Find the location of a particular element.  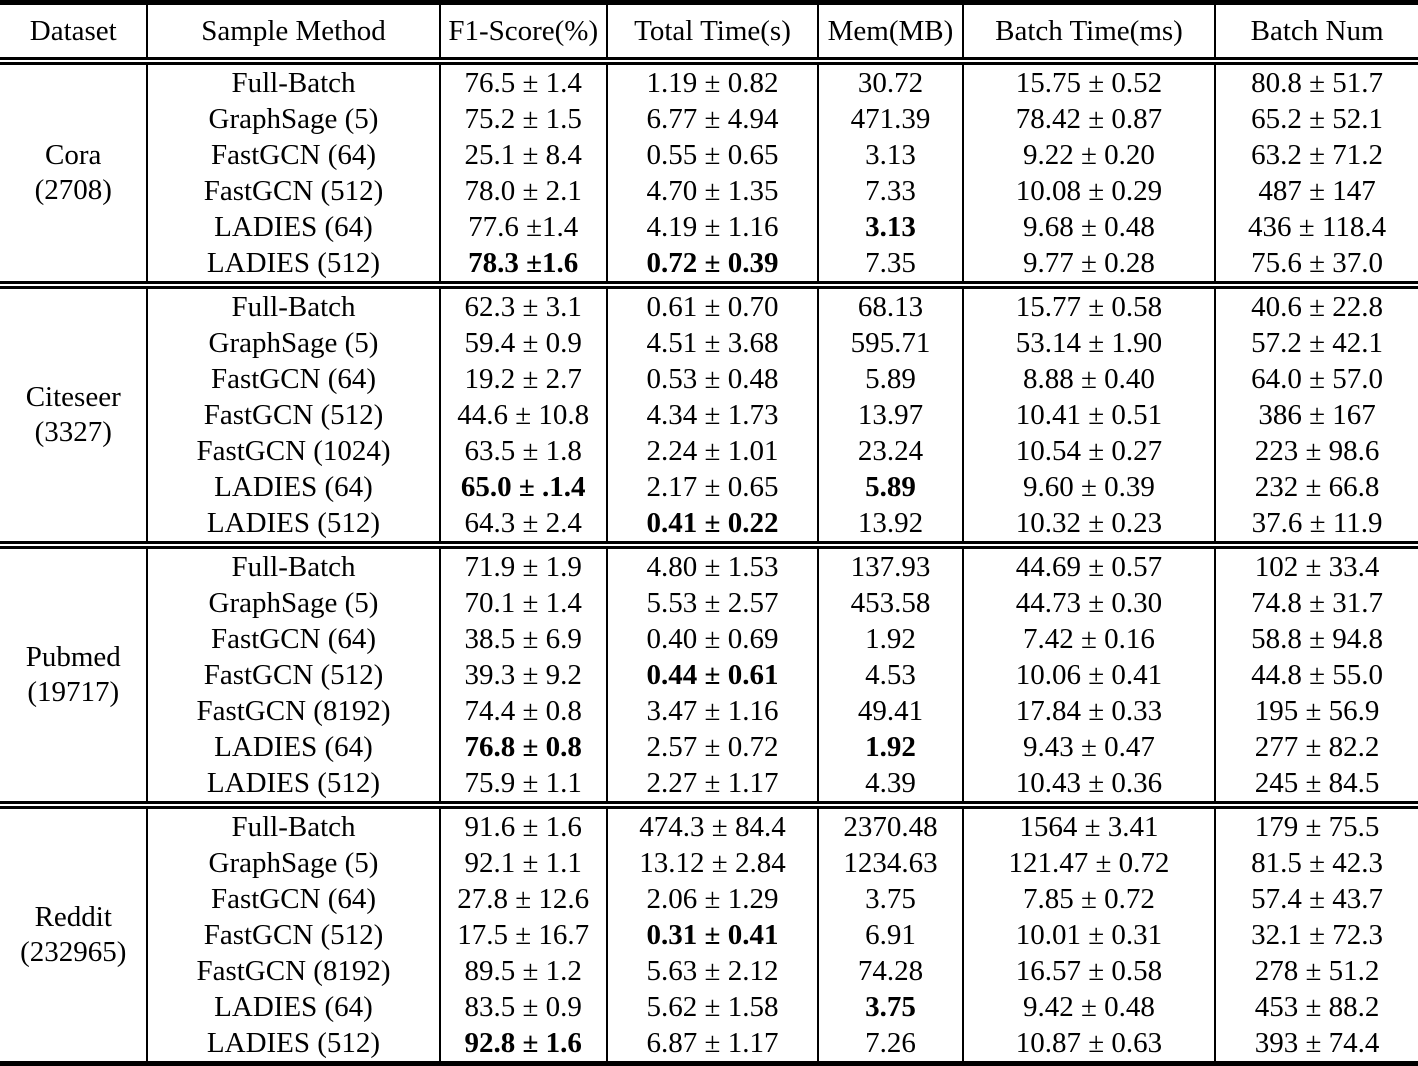

cell-total-time: 0.61 ± 0.70 is located at coordinates (712, 305).